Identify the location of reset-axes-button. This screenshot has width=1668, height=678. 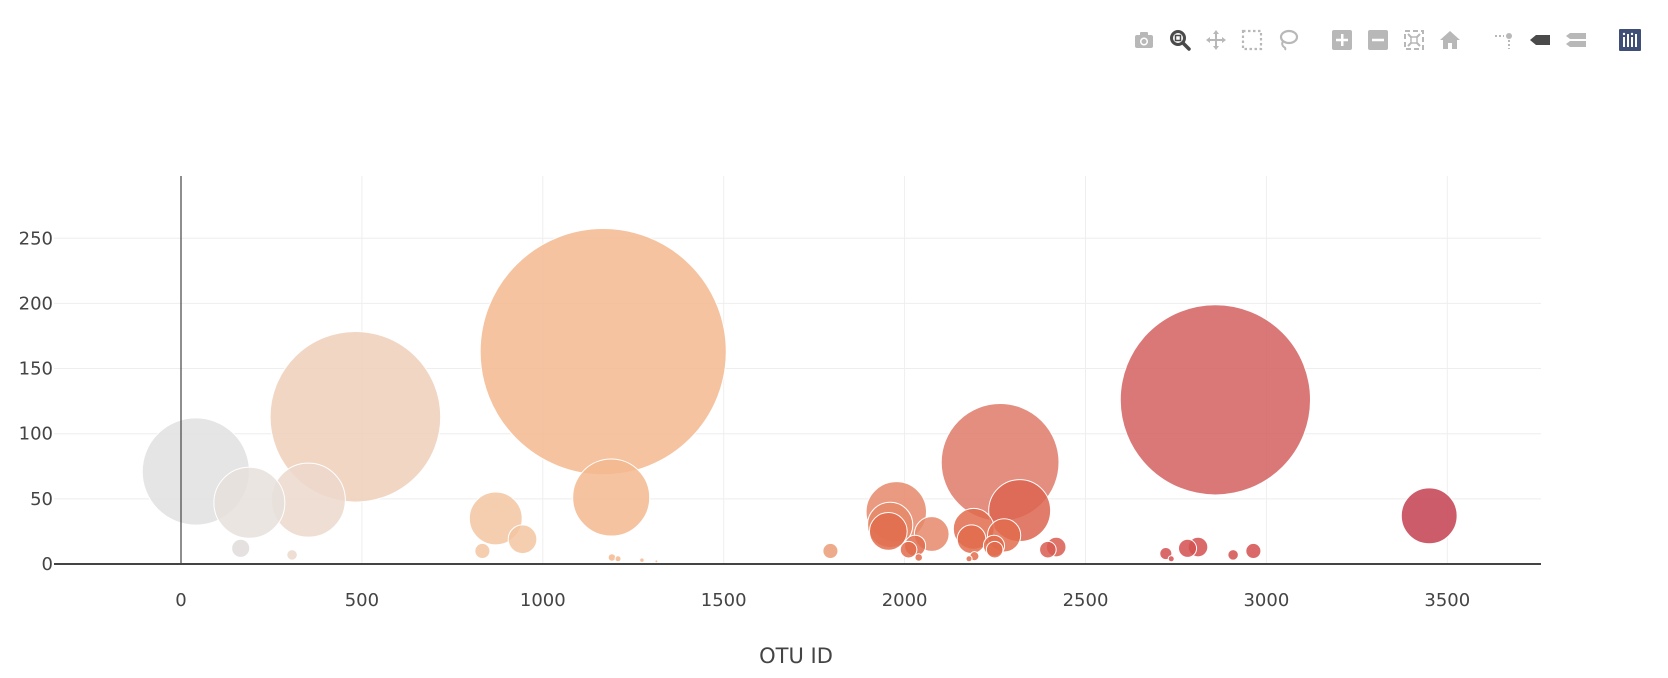
(1450, 42).